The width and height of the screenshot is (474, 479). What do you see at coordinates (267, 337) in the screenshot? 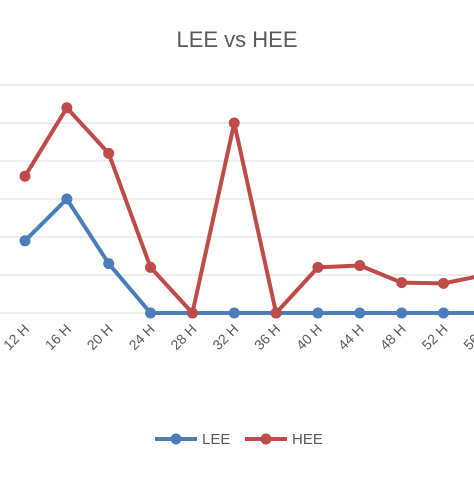
I see `x-tick-label: 36 H` at bounding box center [267, 337].